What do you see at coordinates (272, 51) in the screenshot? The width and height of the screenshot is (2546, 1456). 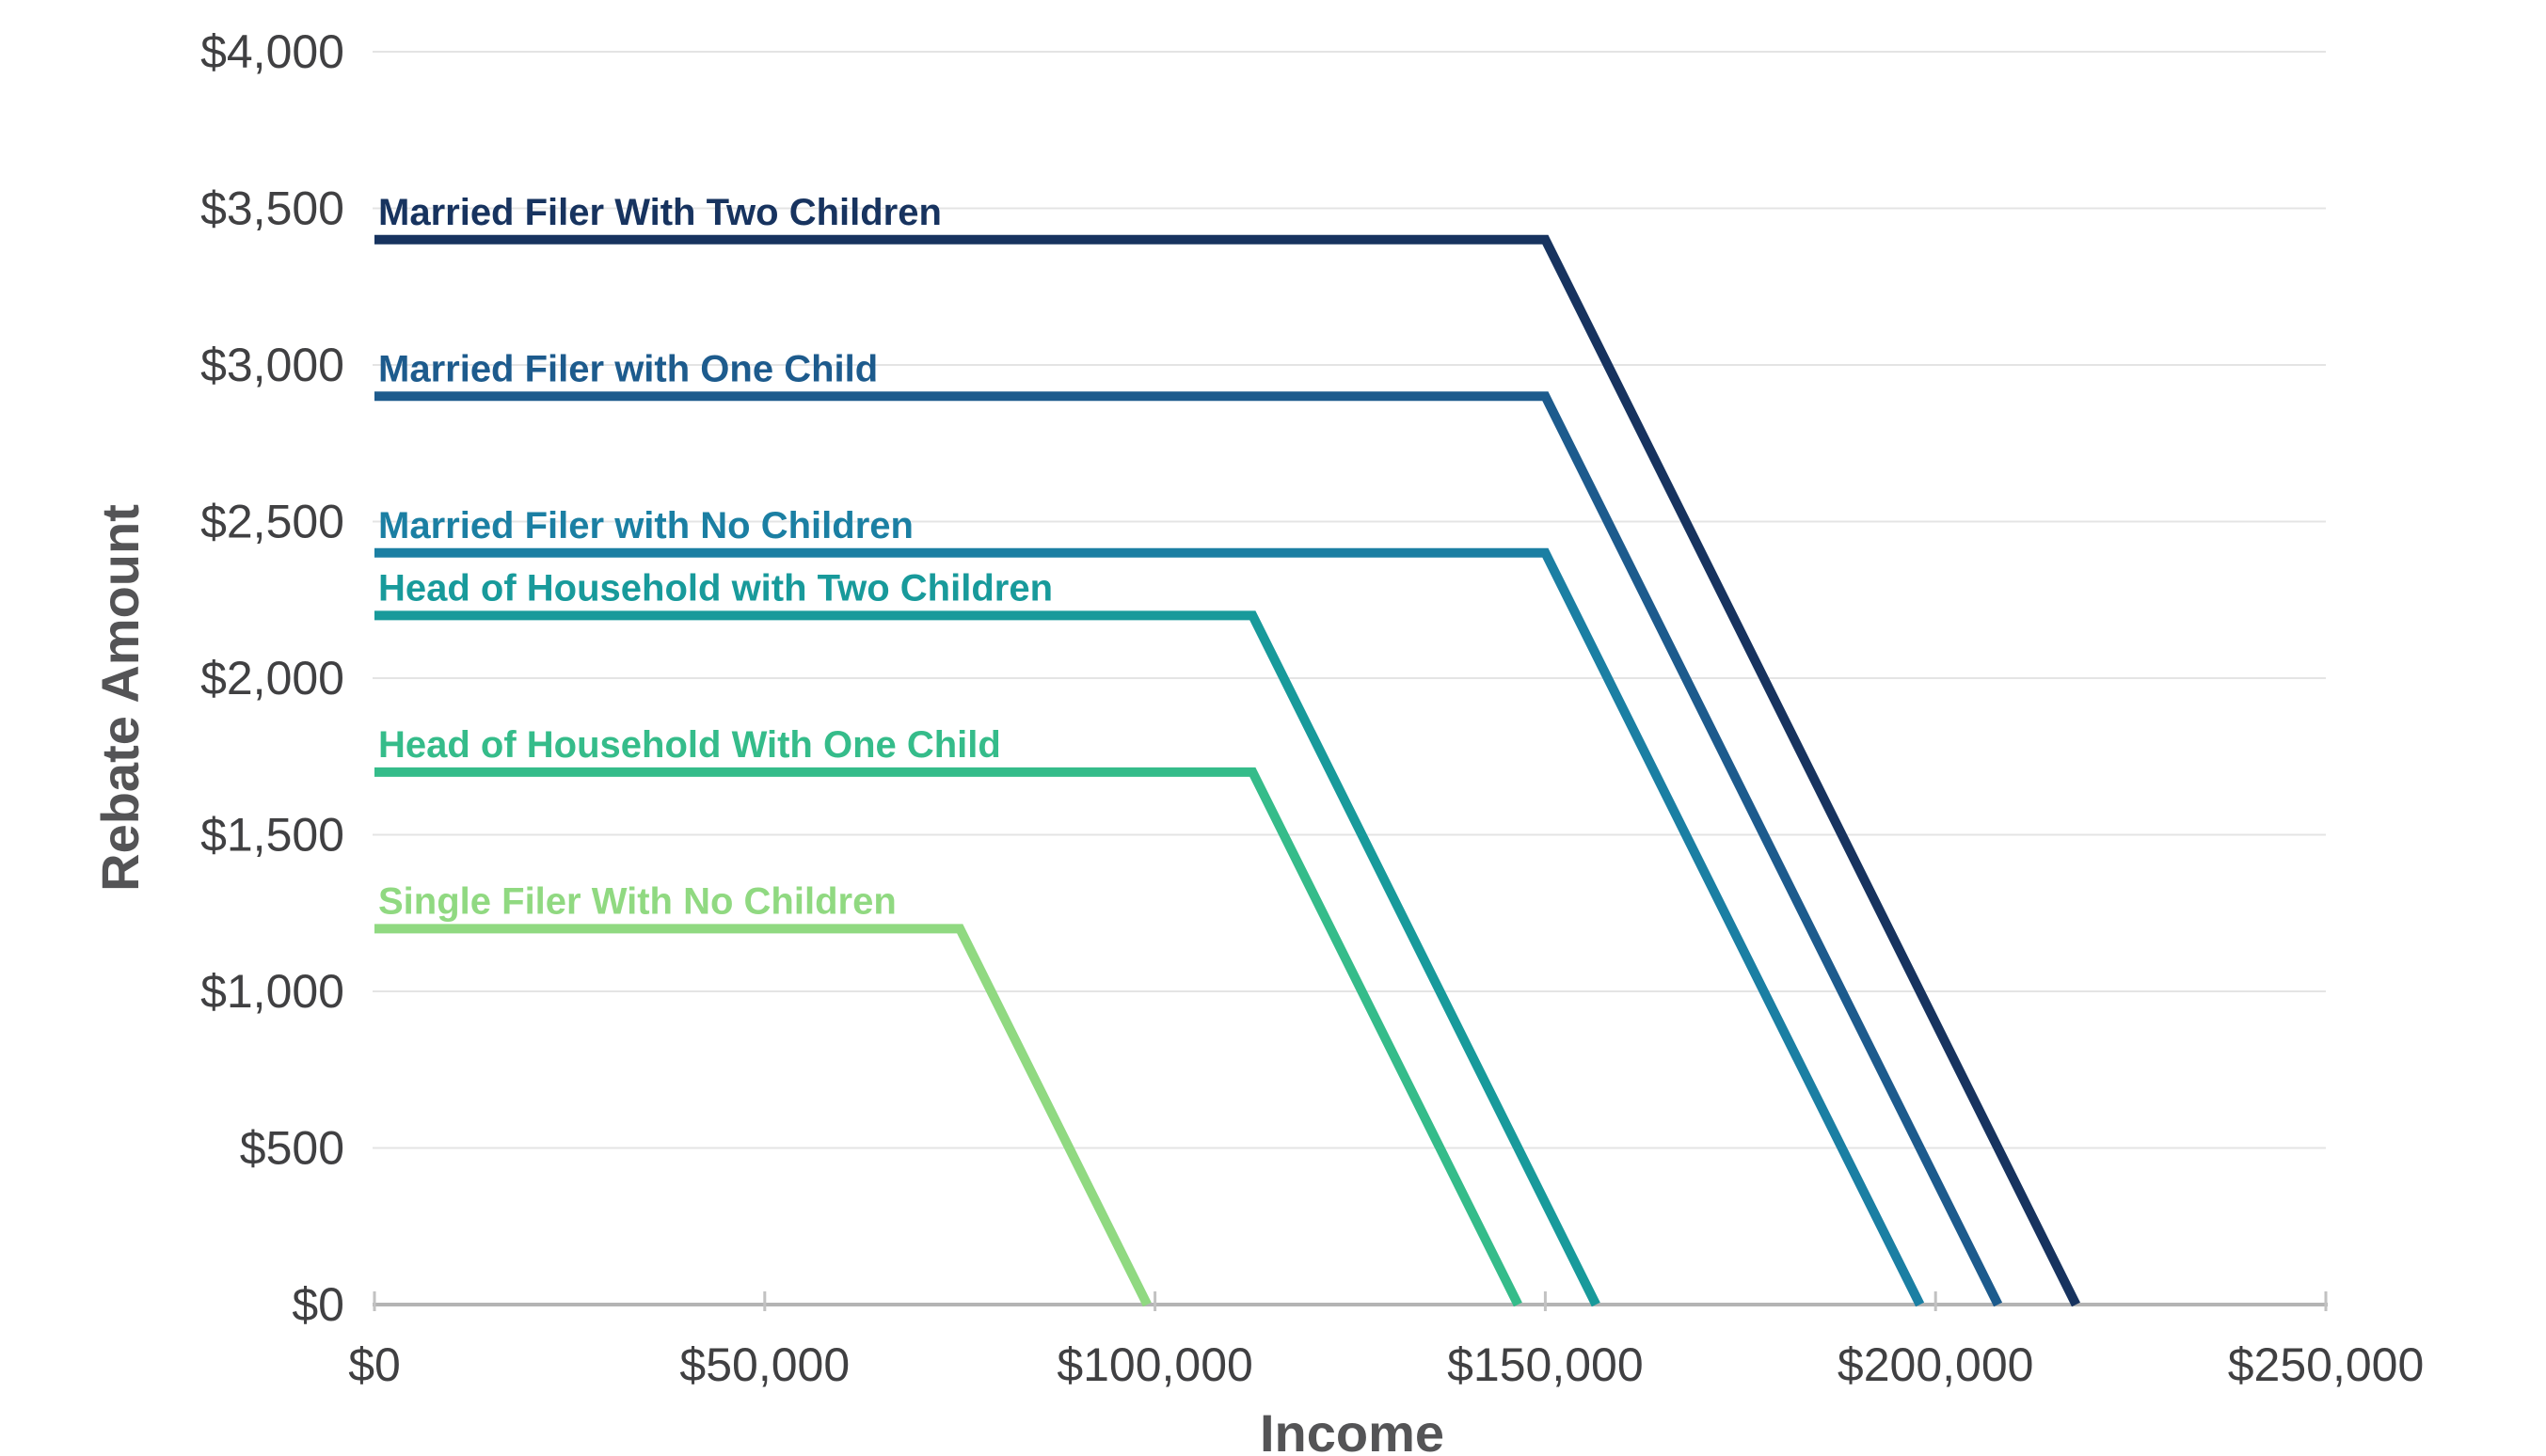 I see `y-tick-label: $4,000` at bounding box center [272, 51].